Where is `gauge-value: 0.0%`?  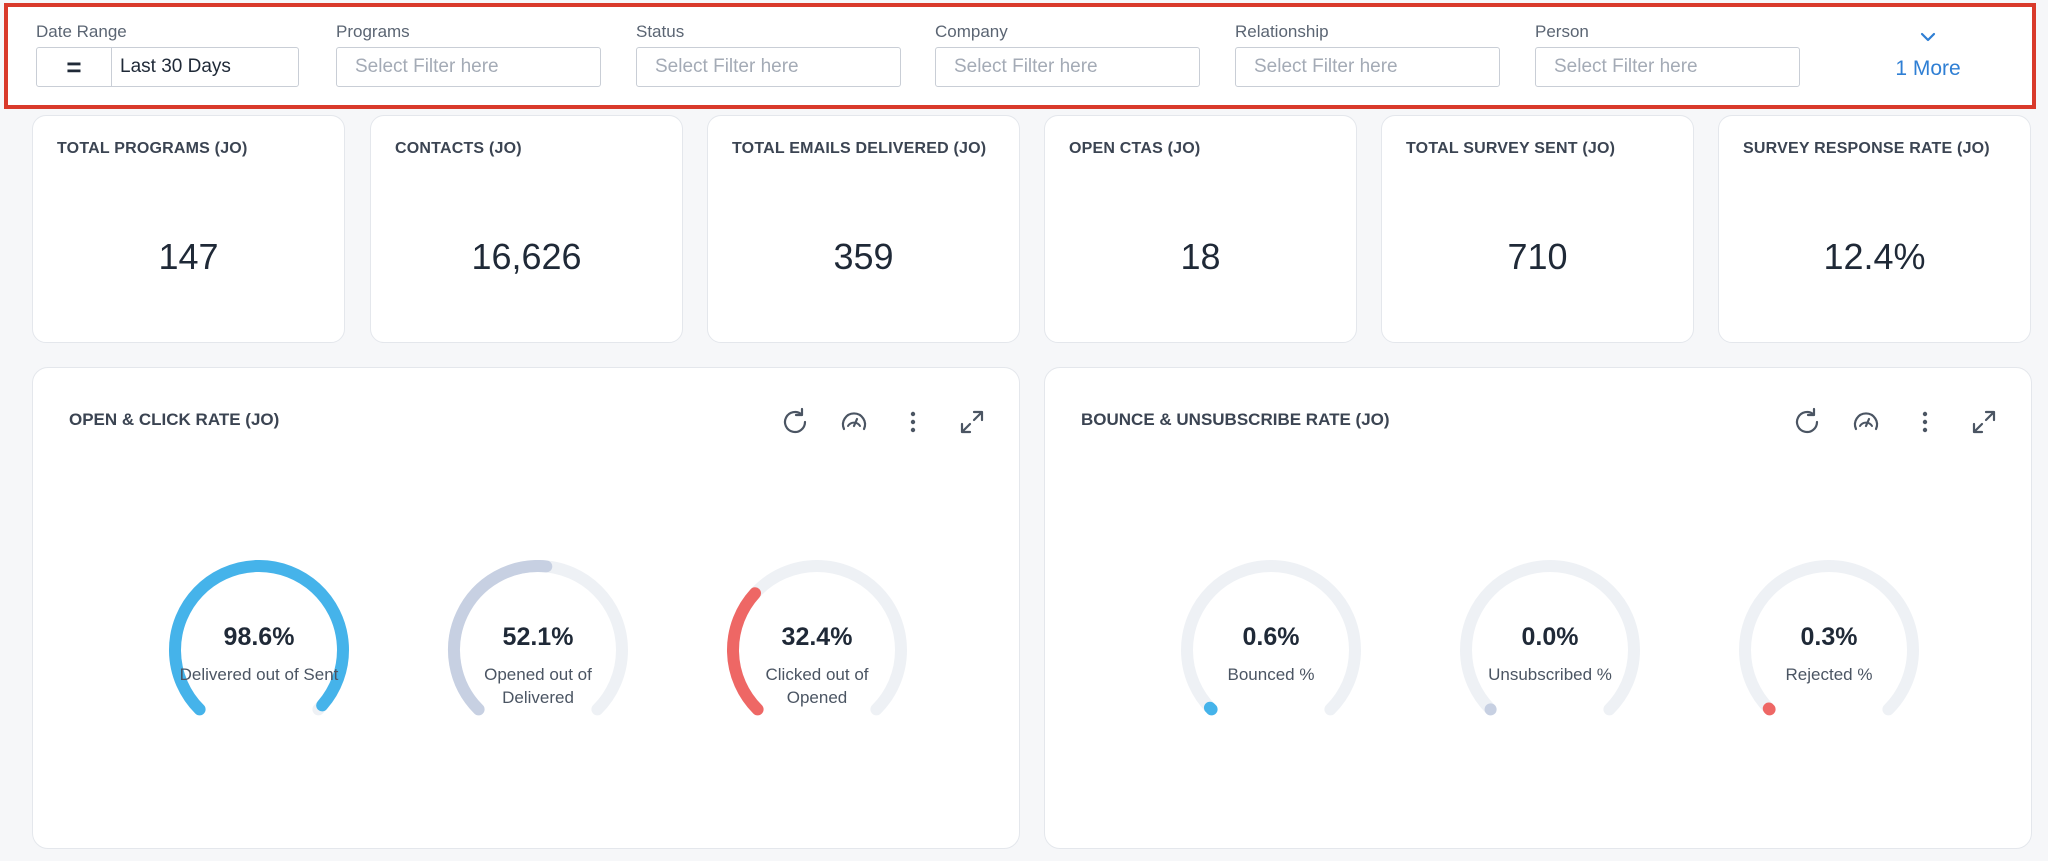
gauge-value: 0.0% is located at coordinates (1550, 637).